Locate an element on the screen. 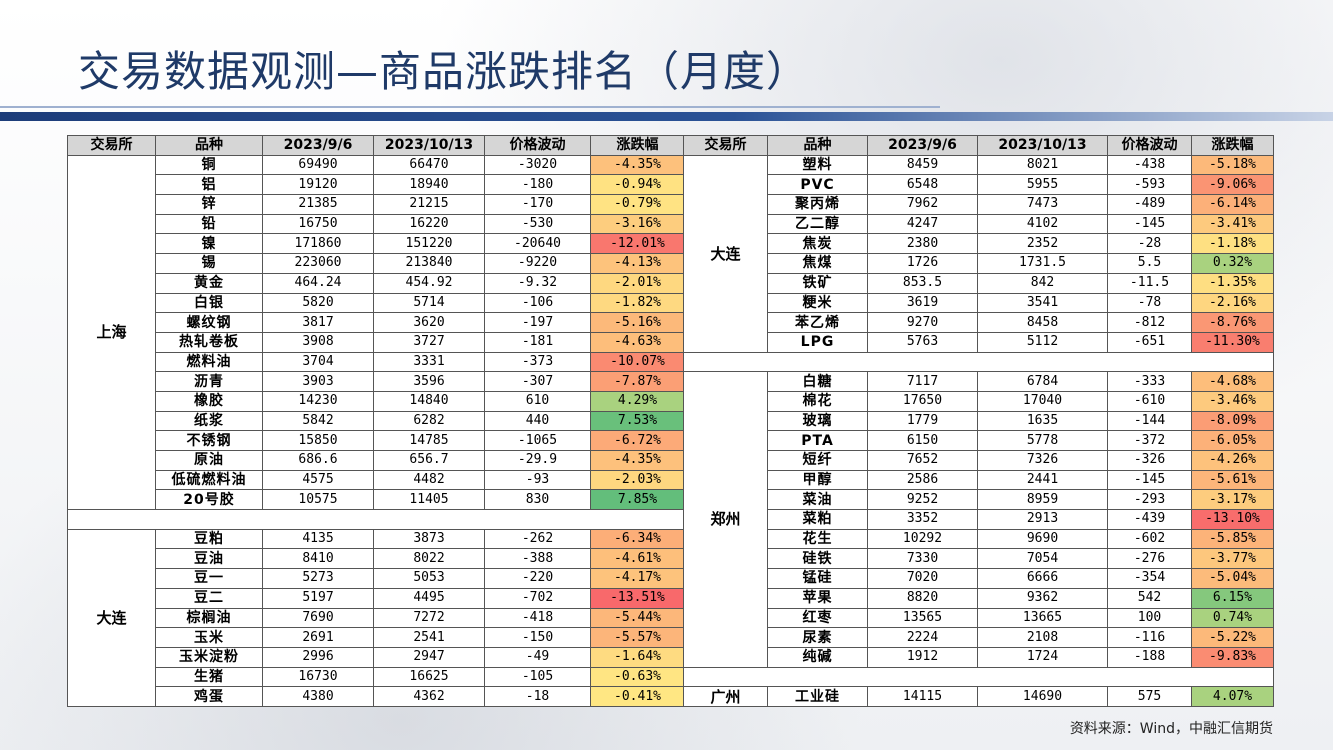  table-row: 粳米 3619 3541 -78 -2.16% is located at coordinates (979, 303).